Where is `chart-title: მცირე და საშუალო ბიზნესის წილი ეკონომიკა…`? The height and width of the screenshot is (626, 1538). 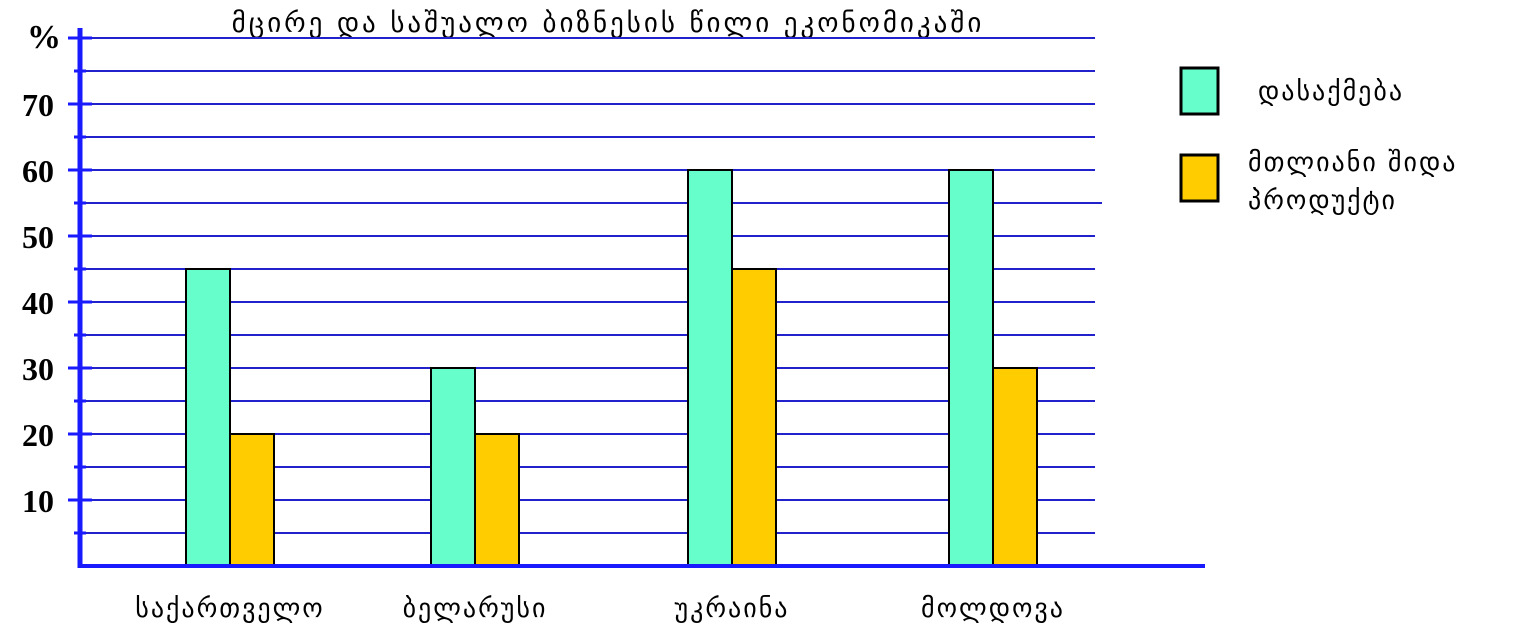 chart-title: მცირე და საშუალო ბიზნესის წილი ეკონომიკა… is located at coordinates (608, 23).